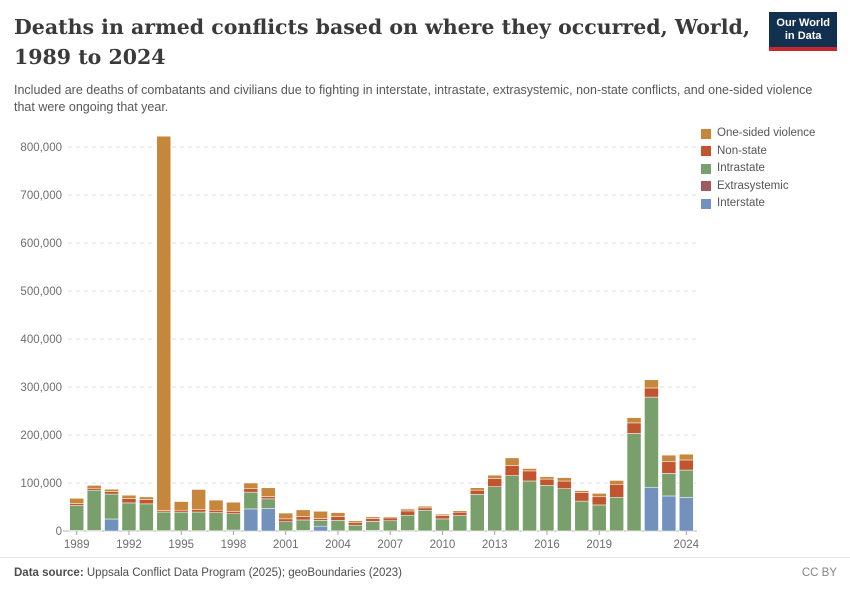 Image resolution: width=850 pixels, height=600 pixels. I want to click on bar-1992-intrastate, so click(129, 517).